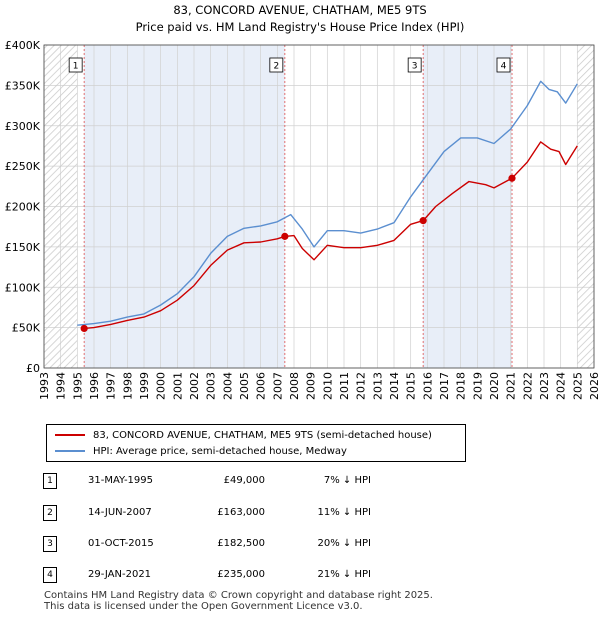  I want to click on x-tick-label: 2026, so click(594, 386).